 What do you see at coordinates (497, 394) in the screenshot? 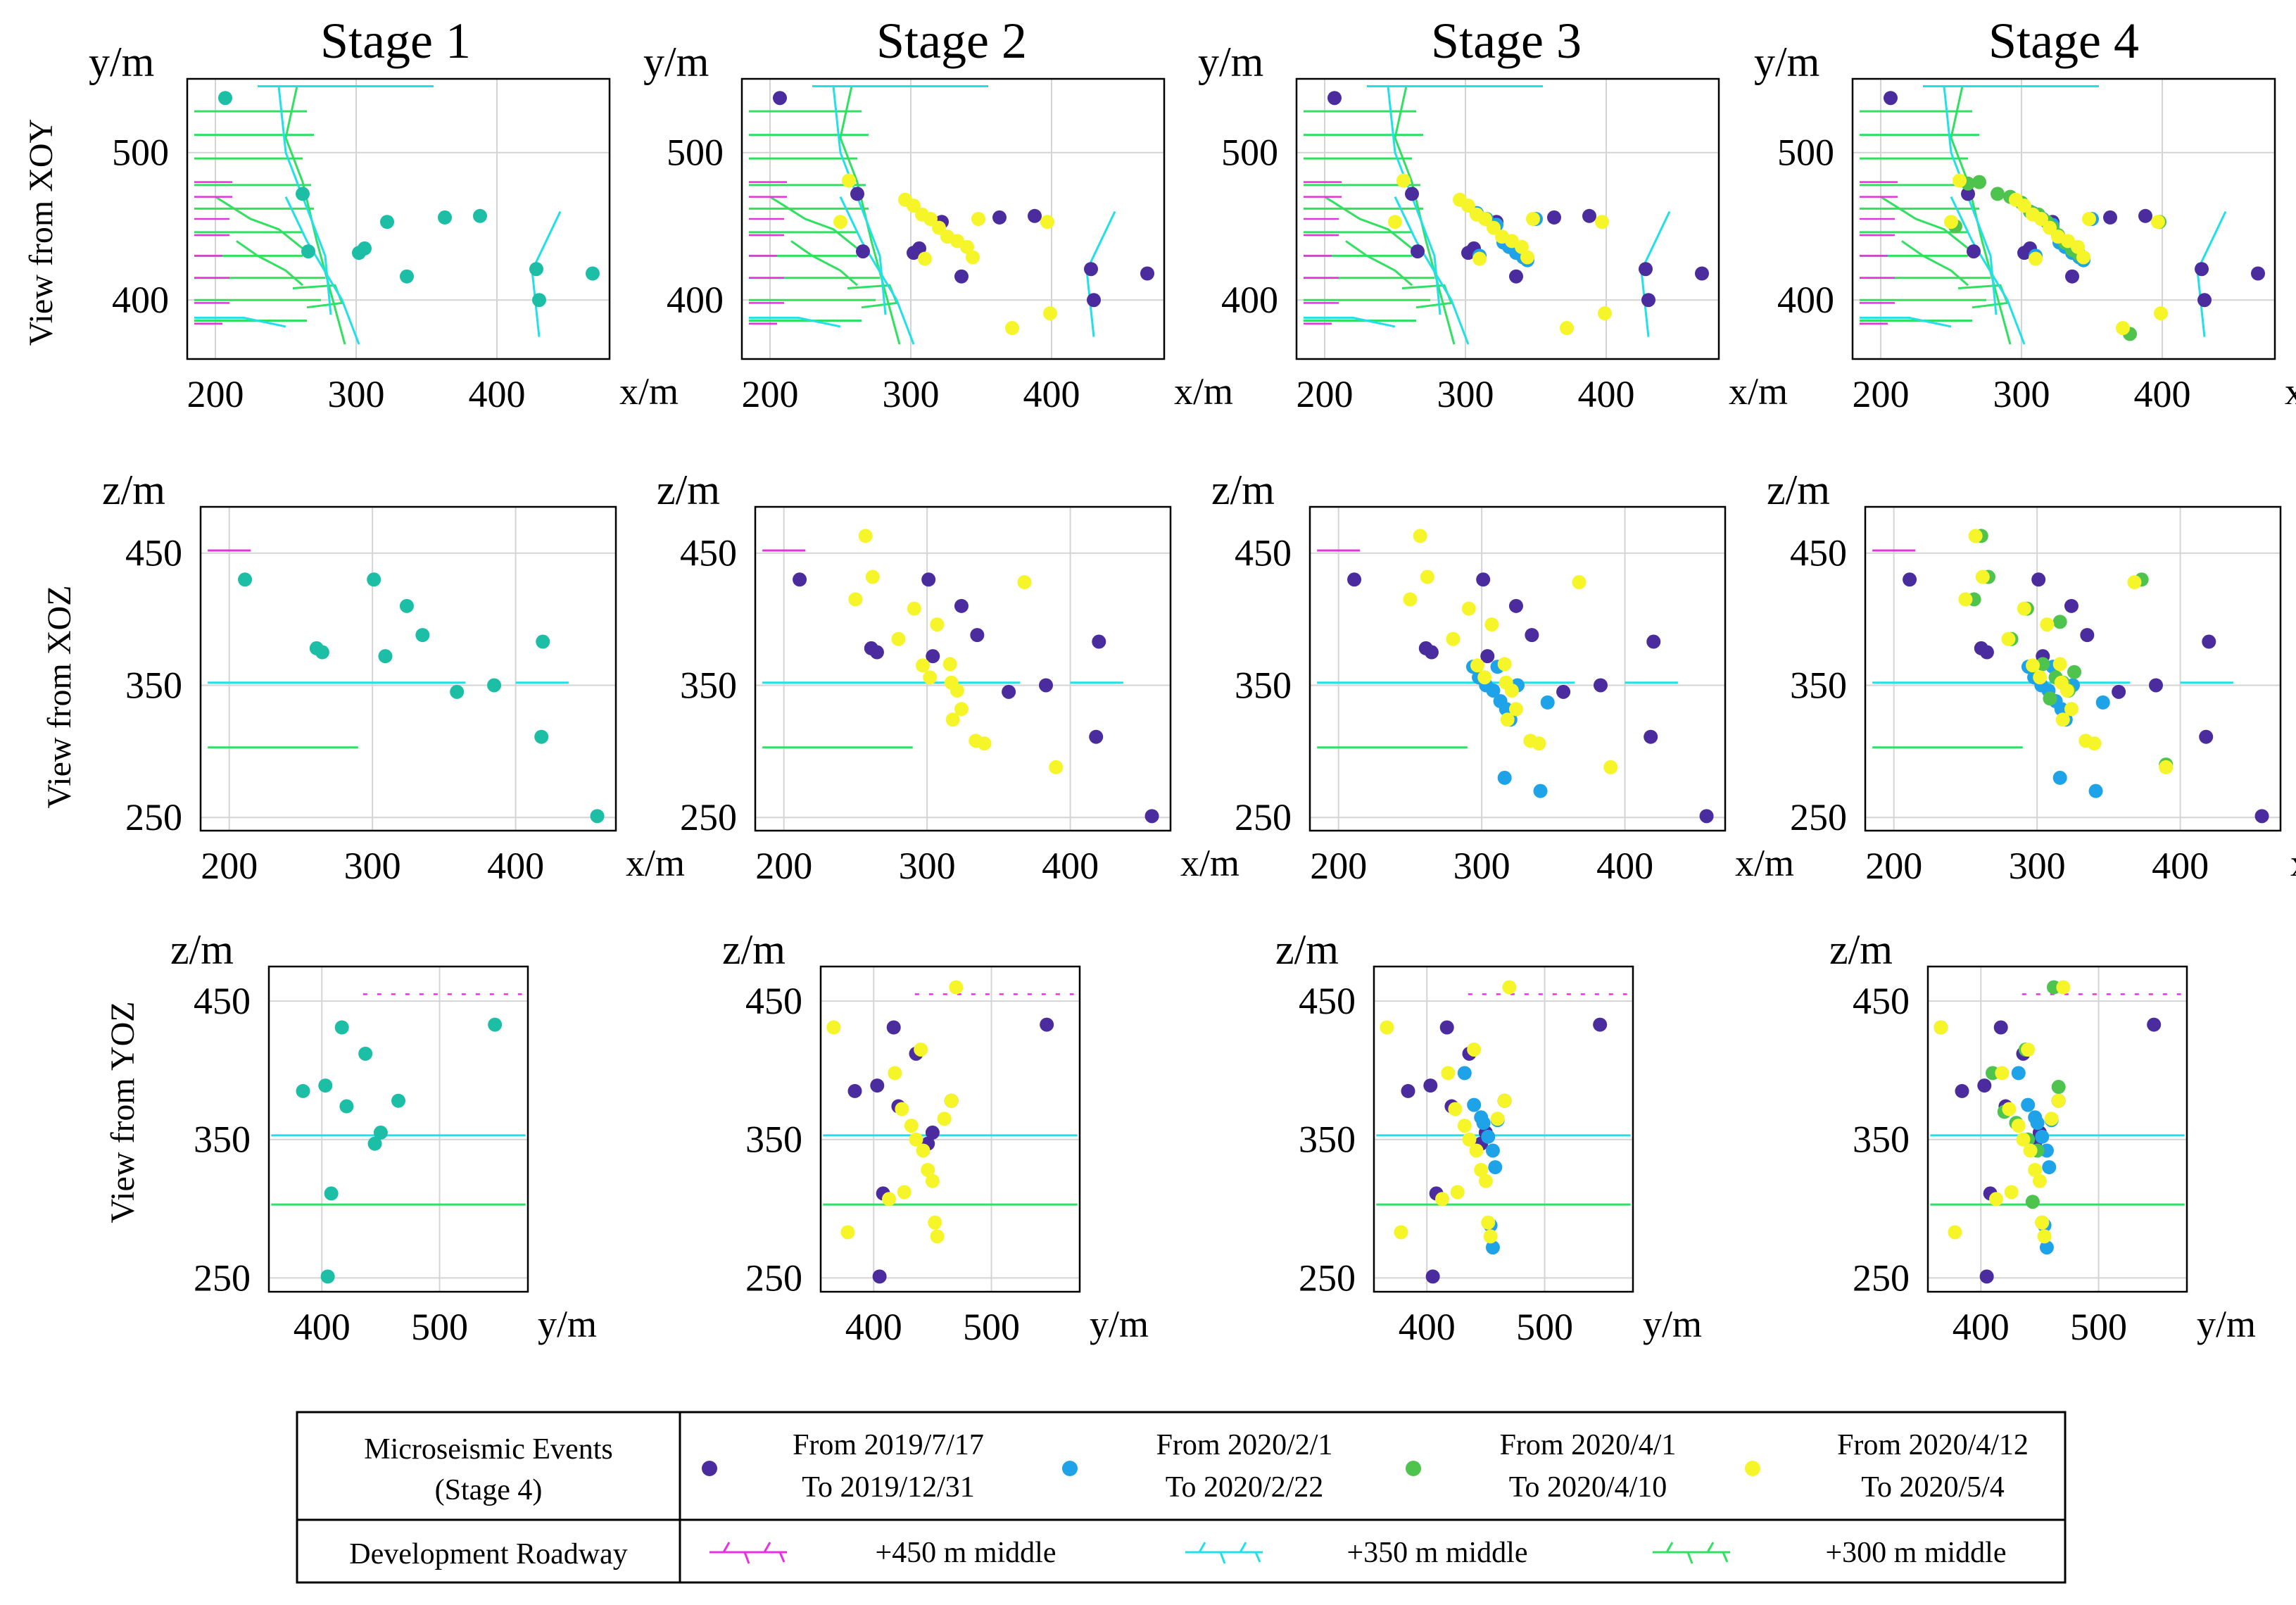
I see `x-tick-label: 400` at bounding box center [497, 394].